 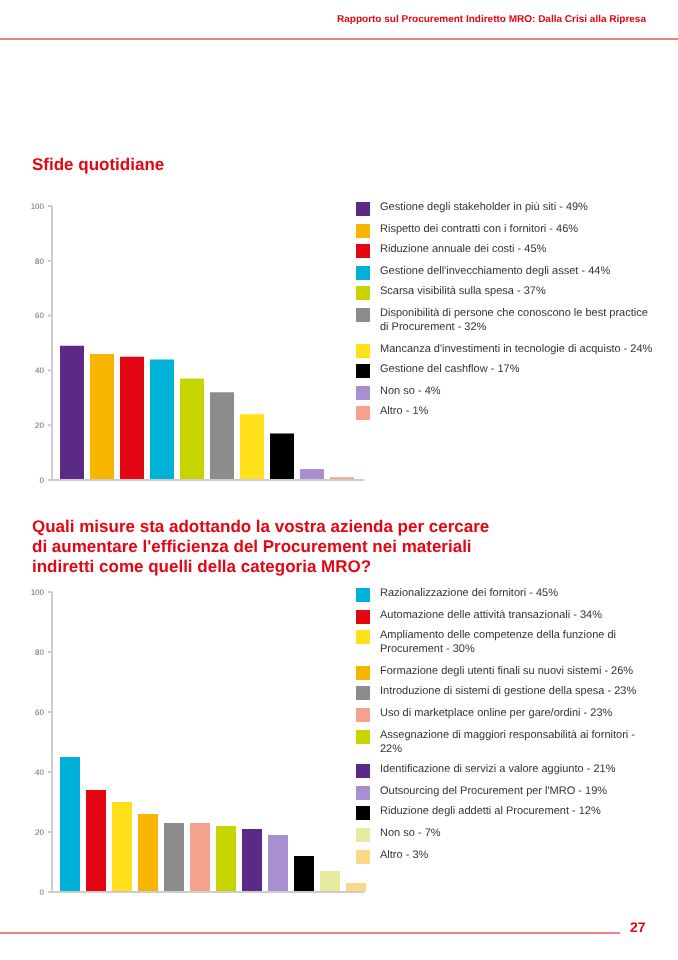 What do you see at coordinates (99, 164) in the screenshot?
I see `chart-title: Sfide quotidiane` at bounding box center [99, 164].